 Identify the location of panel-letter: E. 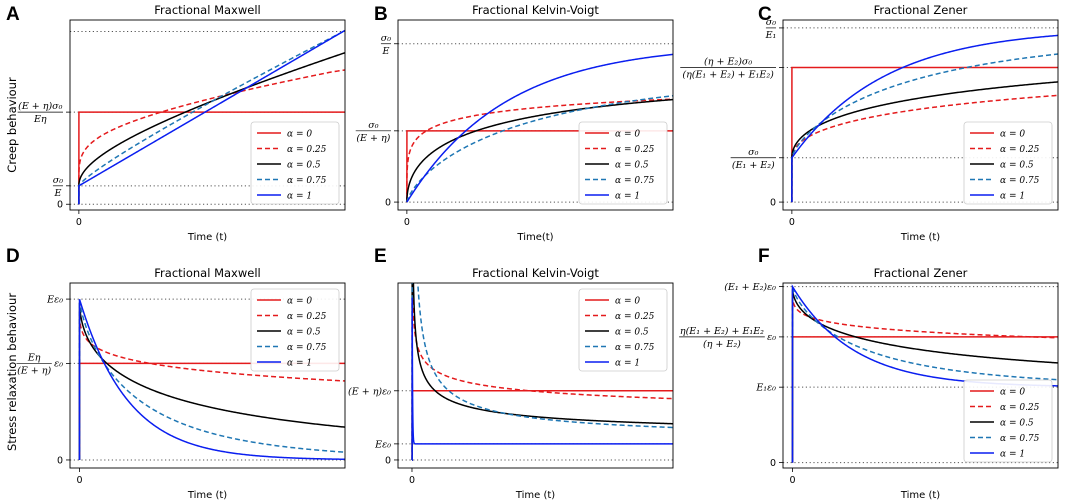
(380, 256).